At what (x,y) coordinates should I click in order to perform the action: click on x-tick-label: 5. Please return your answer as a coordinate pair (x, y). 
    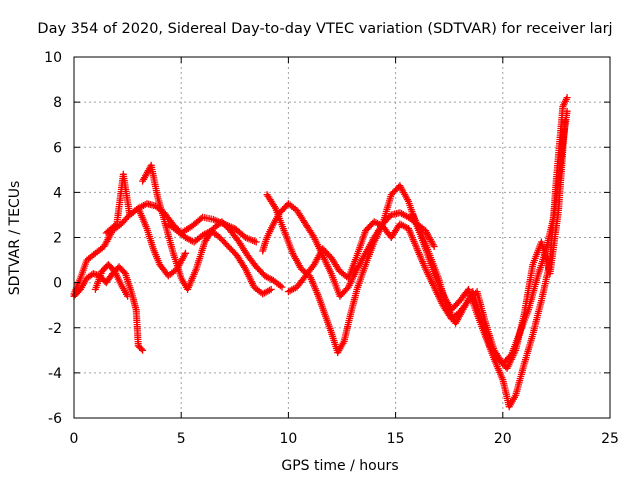
    Looking at the image, I should click on (181, 439).